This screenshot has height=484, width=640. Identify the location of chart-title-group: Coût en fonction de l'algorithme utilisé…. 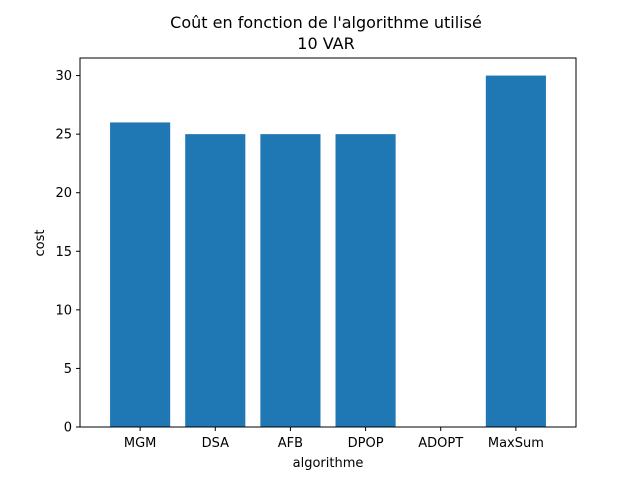
(326, 33).